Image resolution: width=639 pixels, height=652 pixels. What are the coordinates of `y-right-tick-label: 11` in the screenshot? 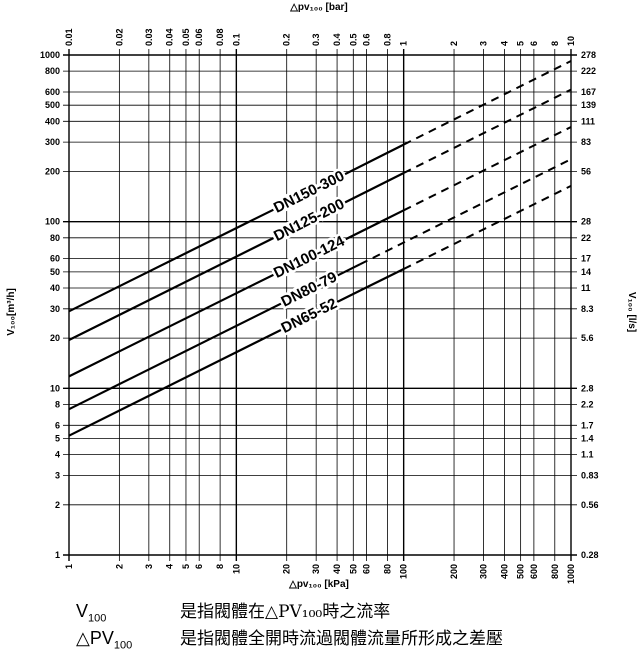 It's located at (586, 288).